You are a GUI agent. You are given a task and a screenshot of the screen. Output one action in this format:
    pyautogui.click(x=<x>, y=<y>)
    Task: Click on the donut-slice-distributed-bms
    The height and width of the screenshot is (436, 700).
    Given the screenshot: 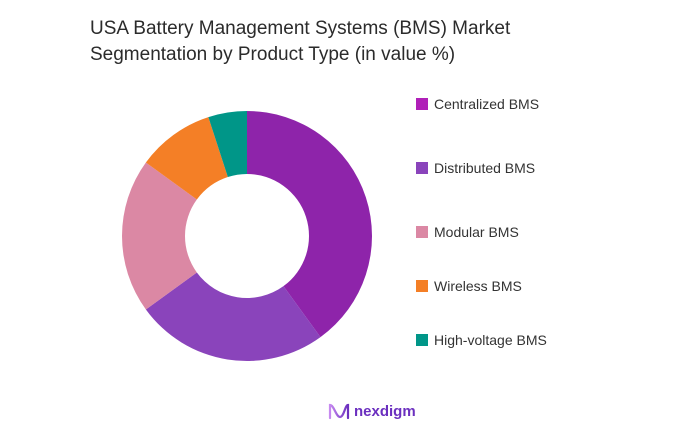 What is the action you would take?
    pyautogui.click(x=233, y=316)
    